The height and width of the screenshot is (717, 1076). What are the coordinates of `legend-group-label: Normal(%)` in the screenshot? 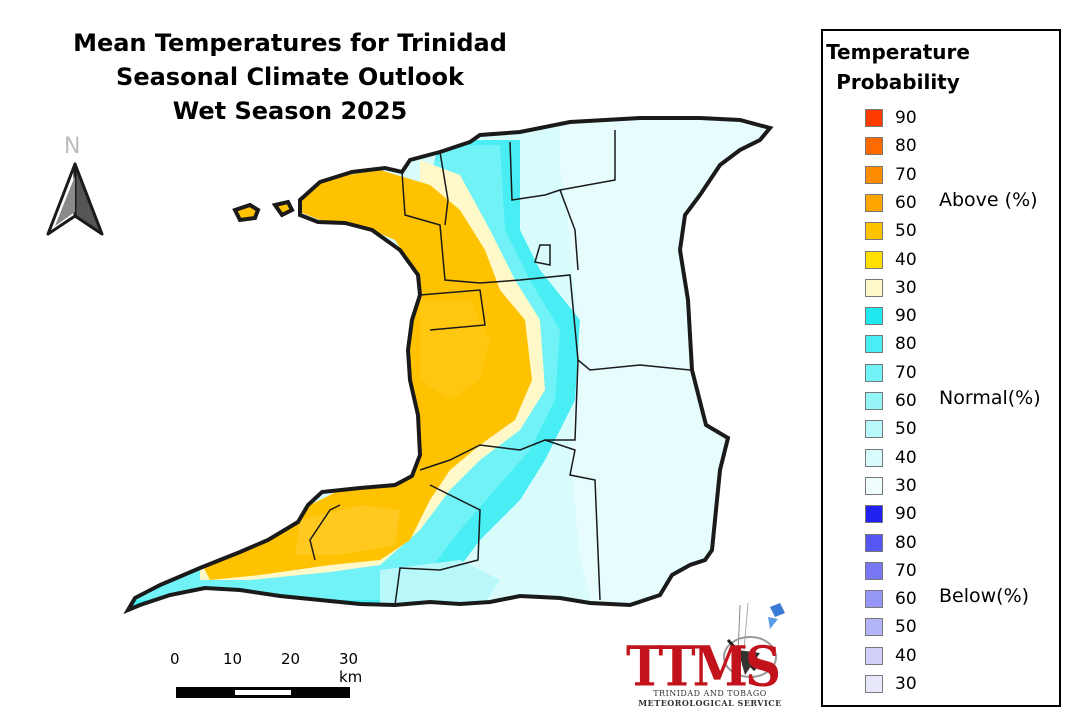 It's located at (990, 398).